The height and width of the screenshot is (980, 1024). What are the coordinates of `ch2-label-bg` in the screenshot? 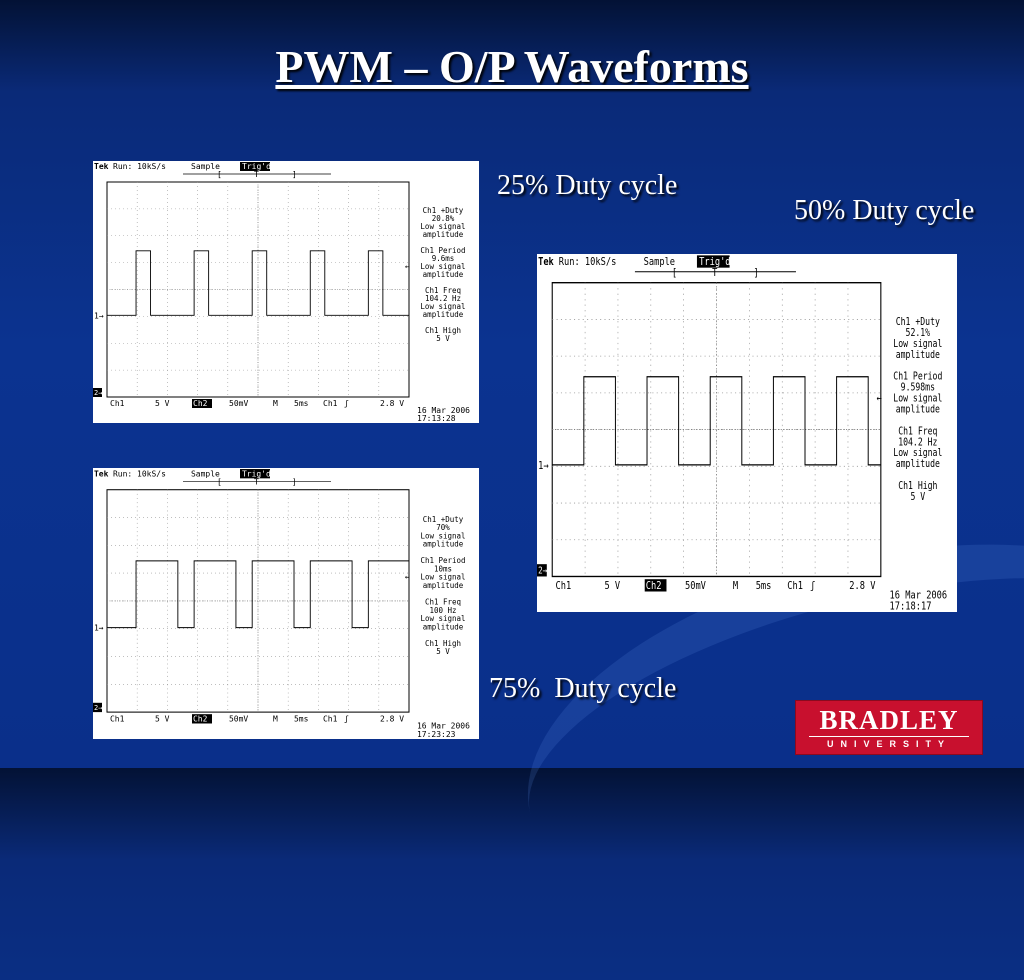 It's located at (202, 403).